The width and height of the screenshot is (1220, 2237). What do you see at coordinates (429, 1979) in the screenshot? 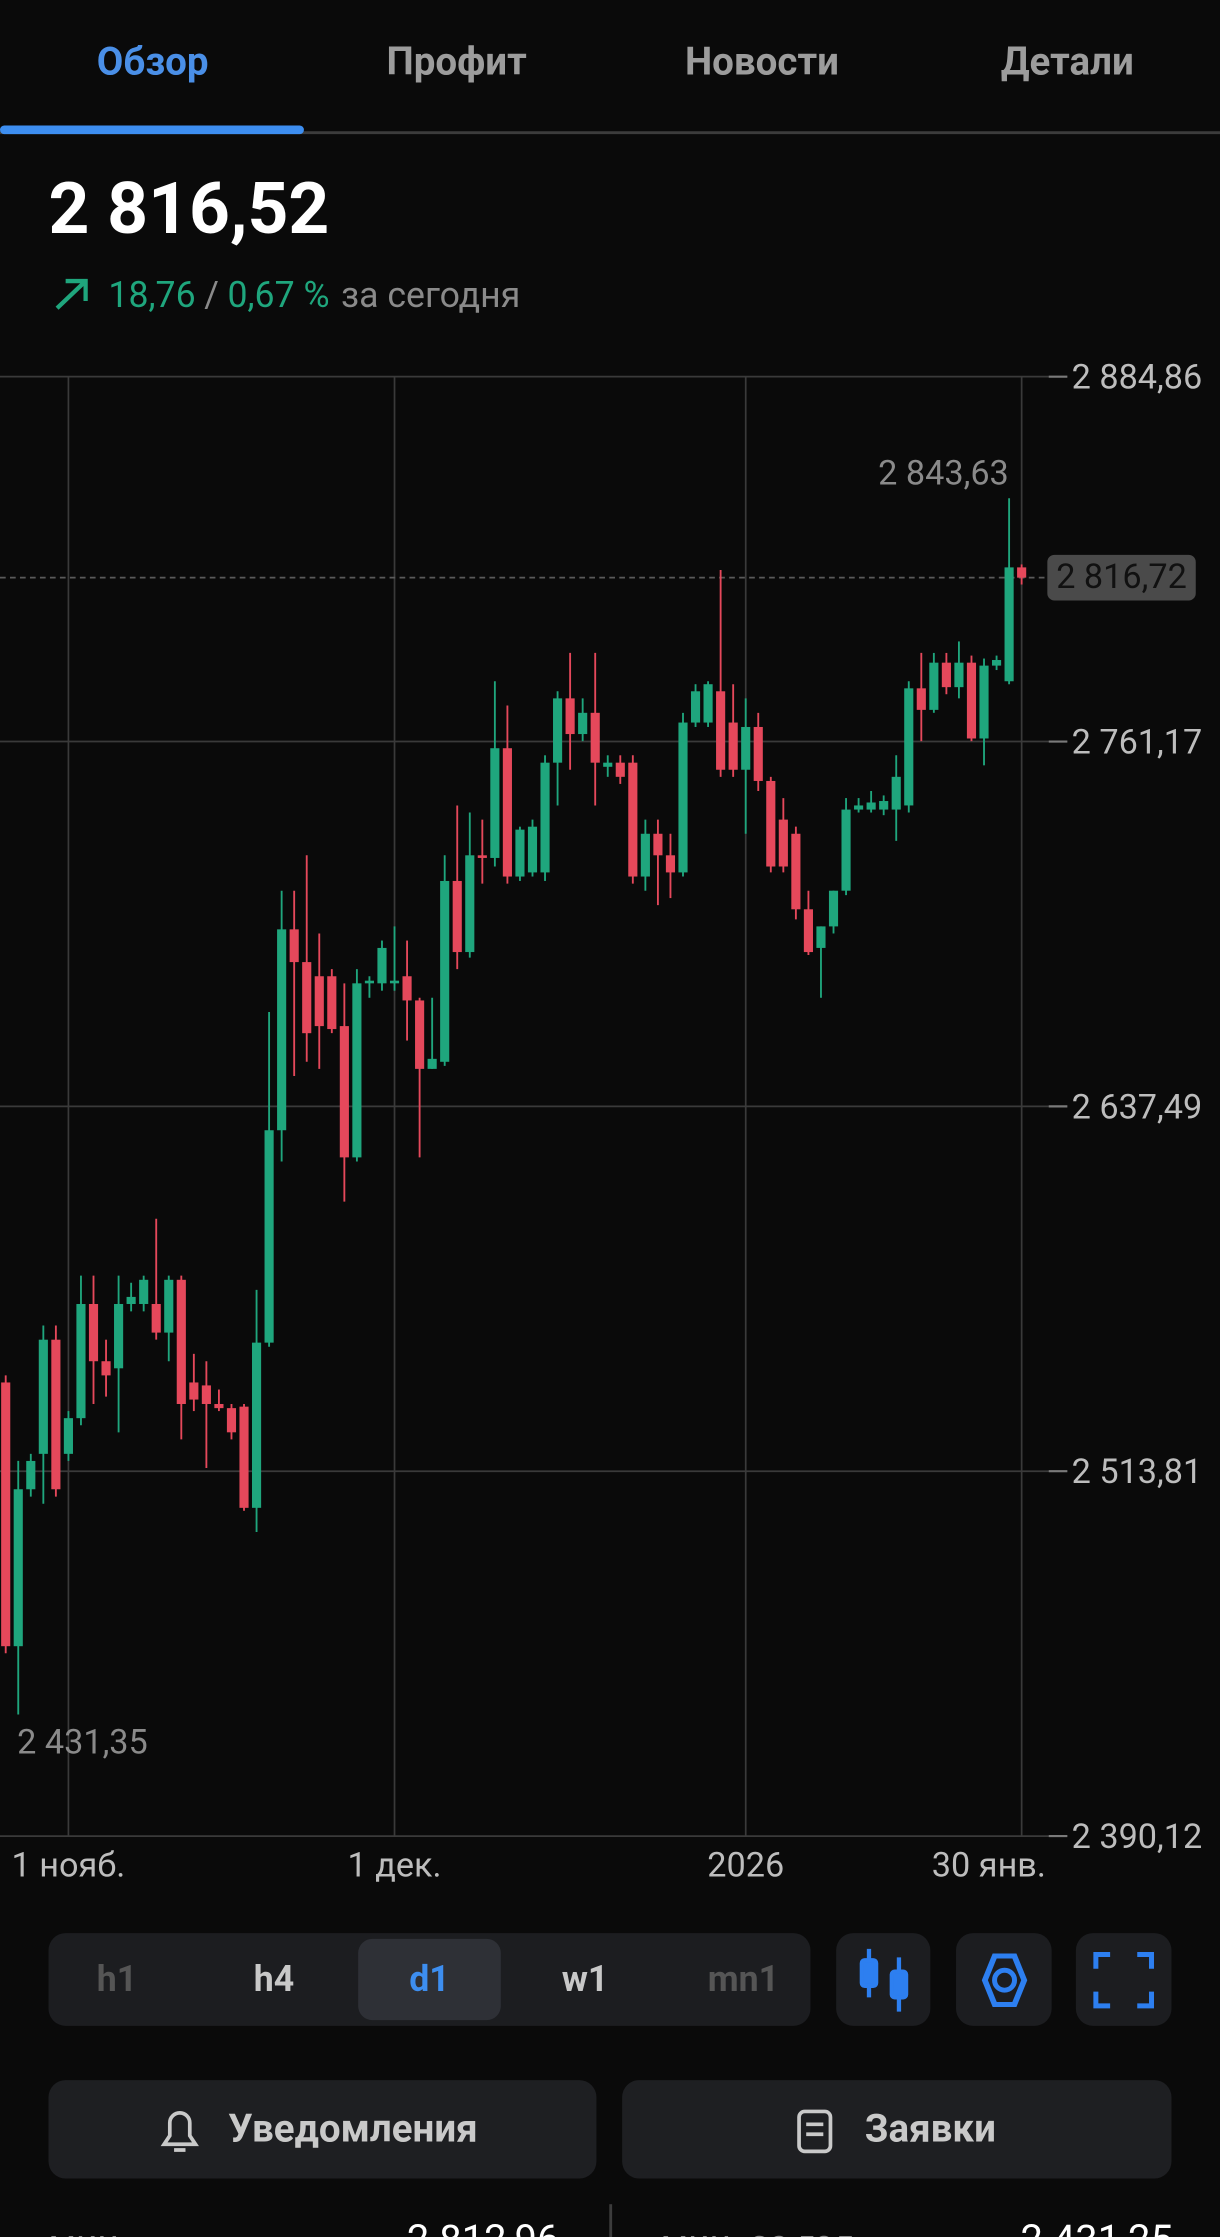
I see `timeframe: d1` at bounding box center [429, 1979].